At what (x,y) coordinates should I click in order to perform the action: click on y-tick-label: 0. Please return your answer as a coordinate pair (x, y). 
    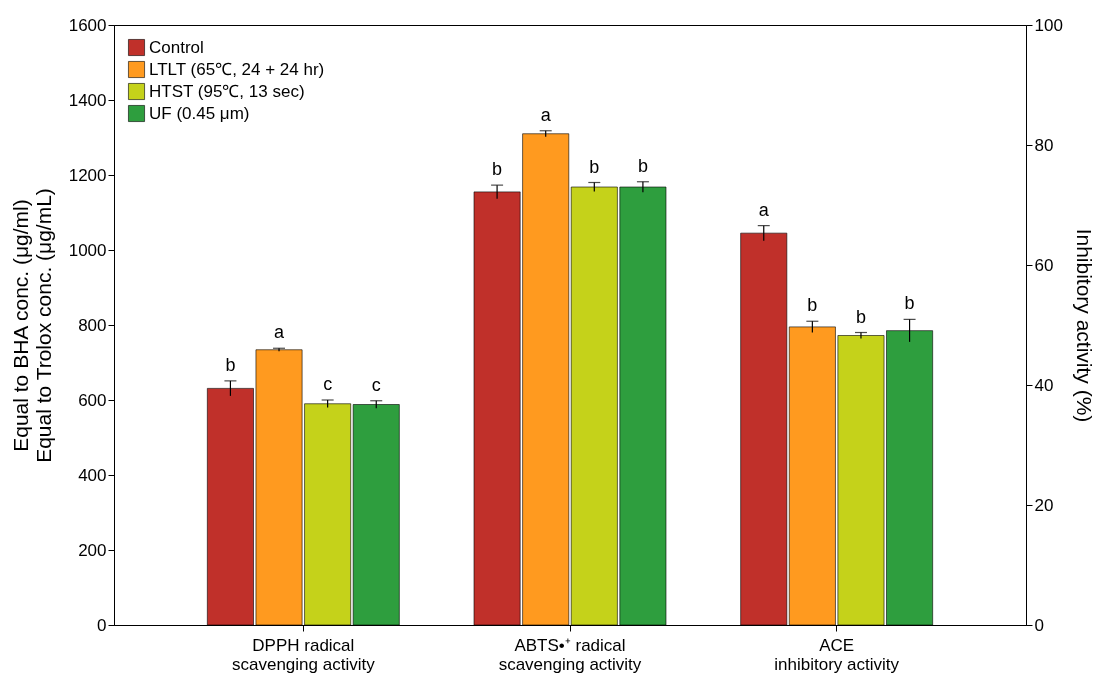
    Looking at the image, I should click on (102, 625).